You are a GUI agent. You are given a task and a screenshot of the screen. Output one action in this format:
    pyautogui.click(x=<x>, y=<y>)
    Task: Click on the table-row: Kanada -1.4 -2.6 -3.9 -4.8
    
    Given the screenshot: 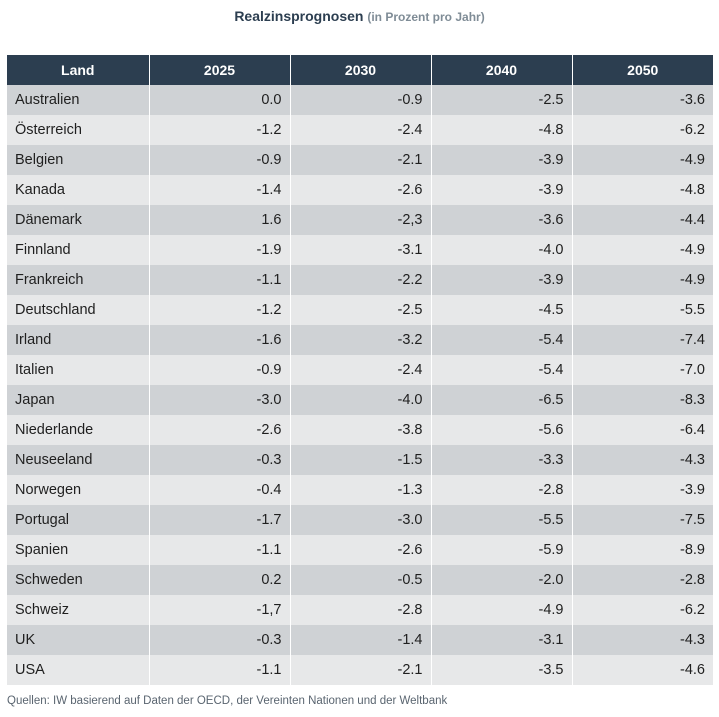 What is the action you would take?
    pyautogui.click(x=360, y=190)
    